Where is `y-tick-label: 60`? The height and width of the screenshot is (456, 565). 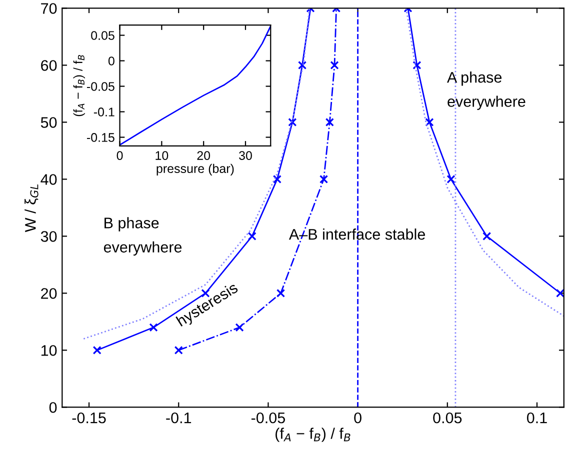
y-tick-label: 60 is located at coordinates (49, 65).